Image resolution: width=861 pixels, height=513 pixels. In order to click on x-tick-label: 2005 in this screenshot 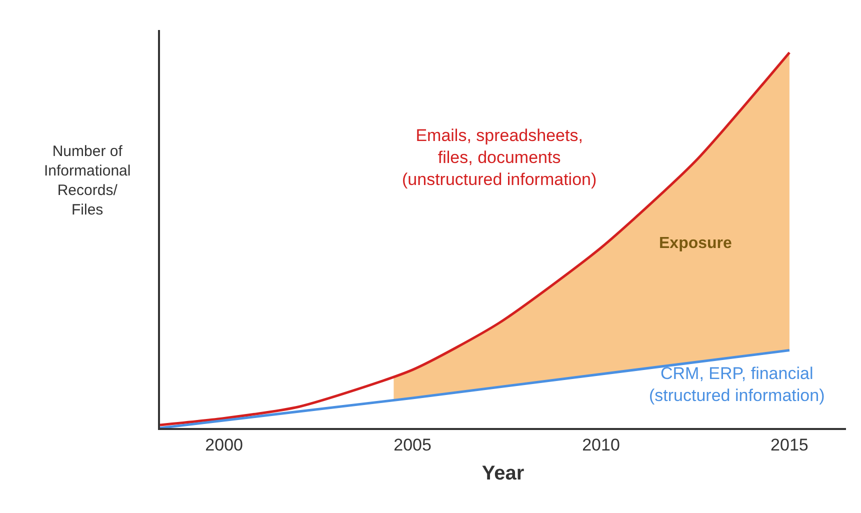, I will do `click(413, 444)`.